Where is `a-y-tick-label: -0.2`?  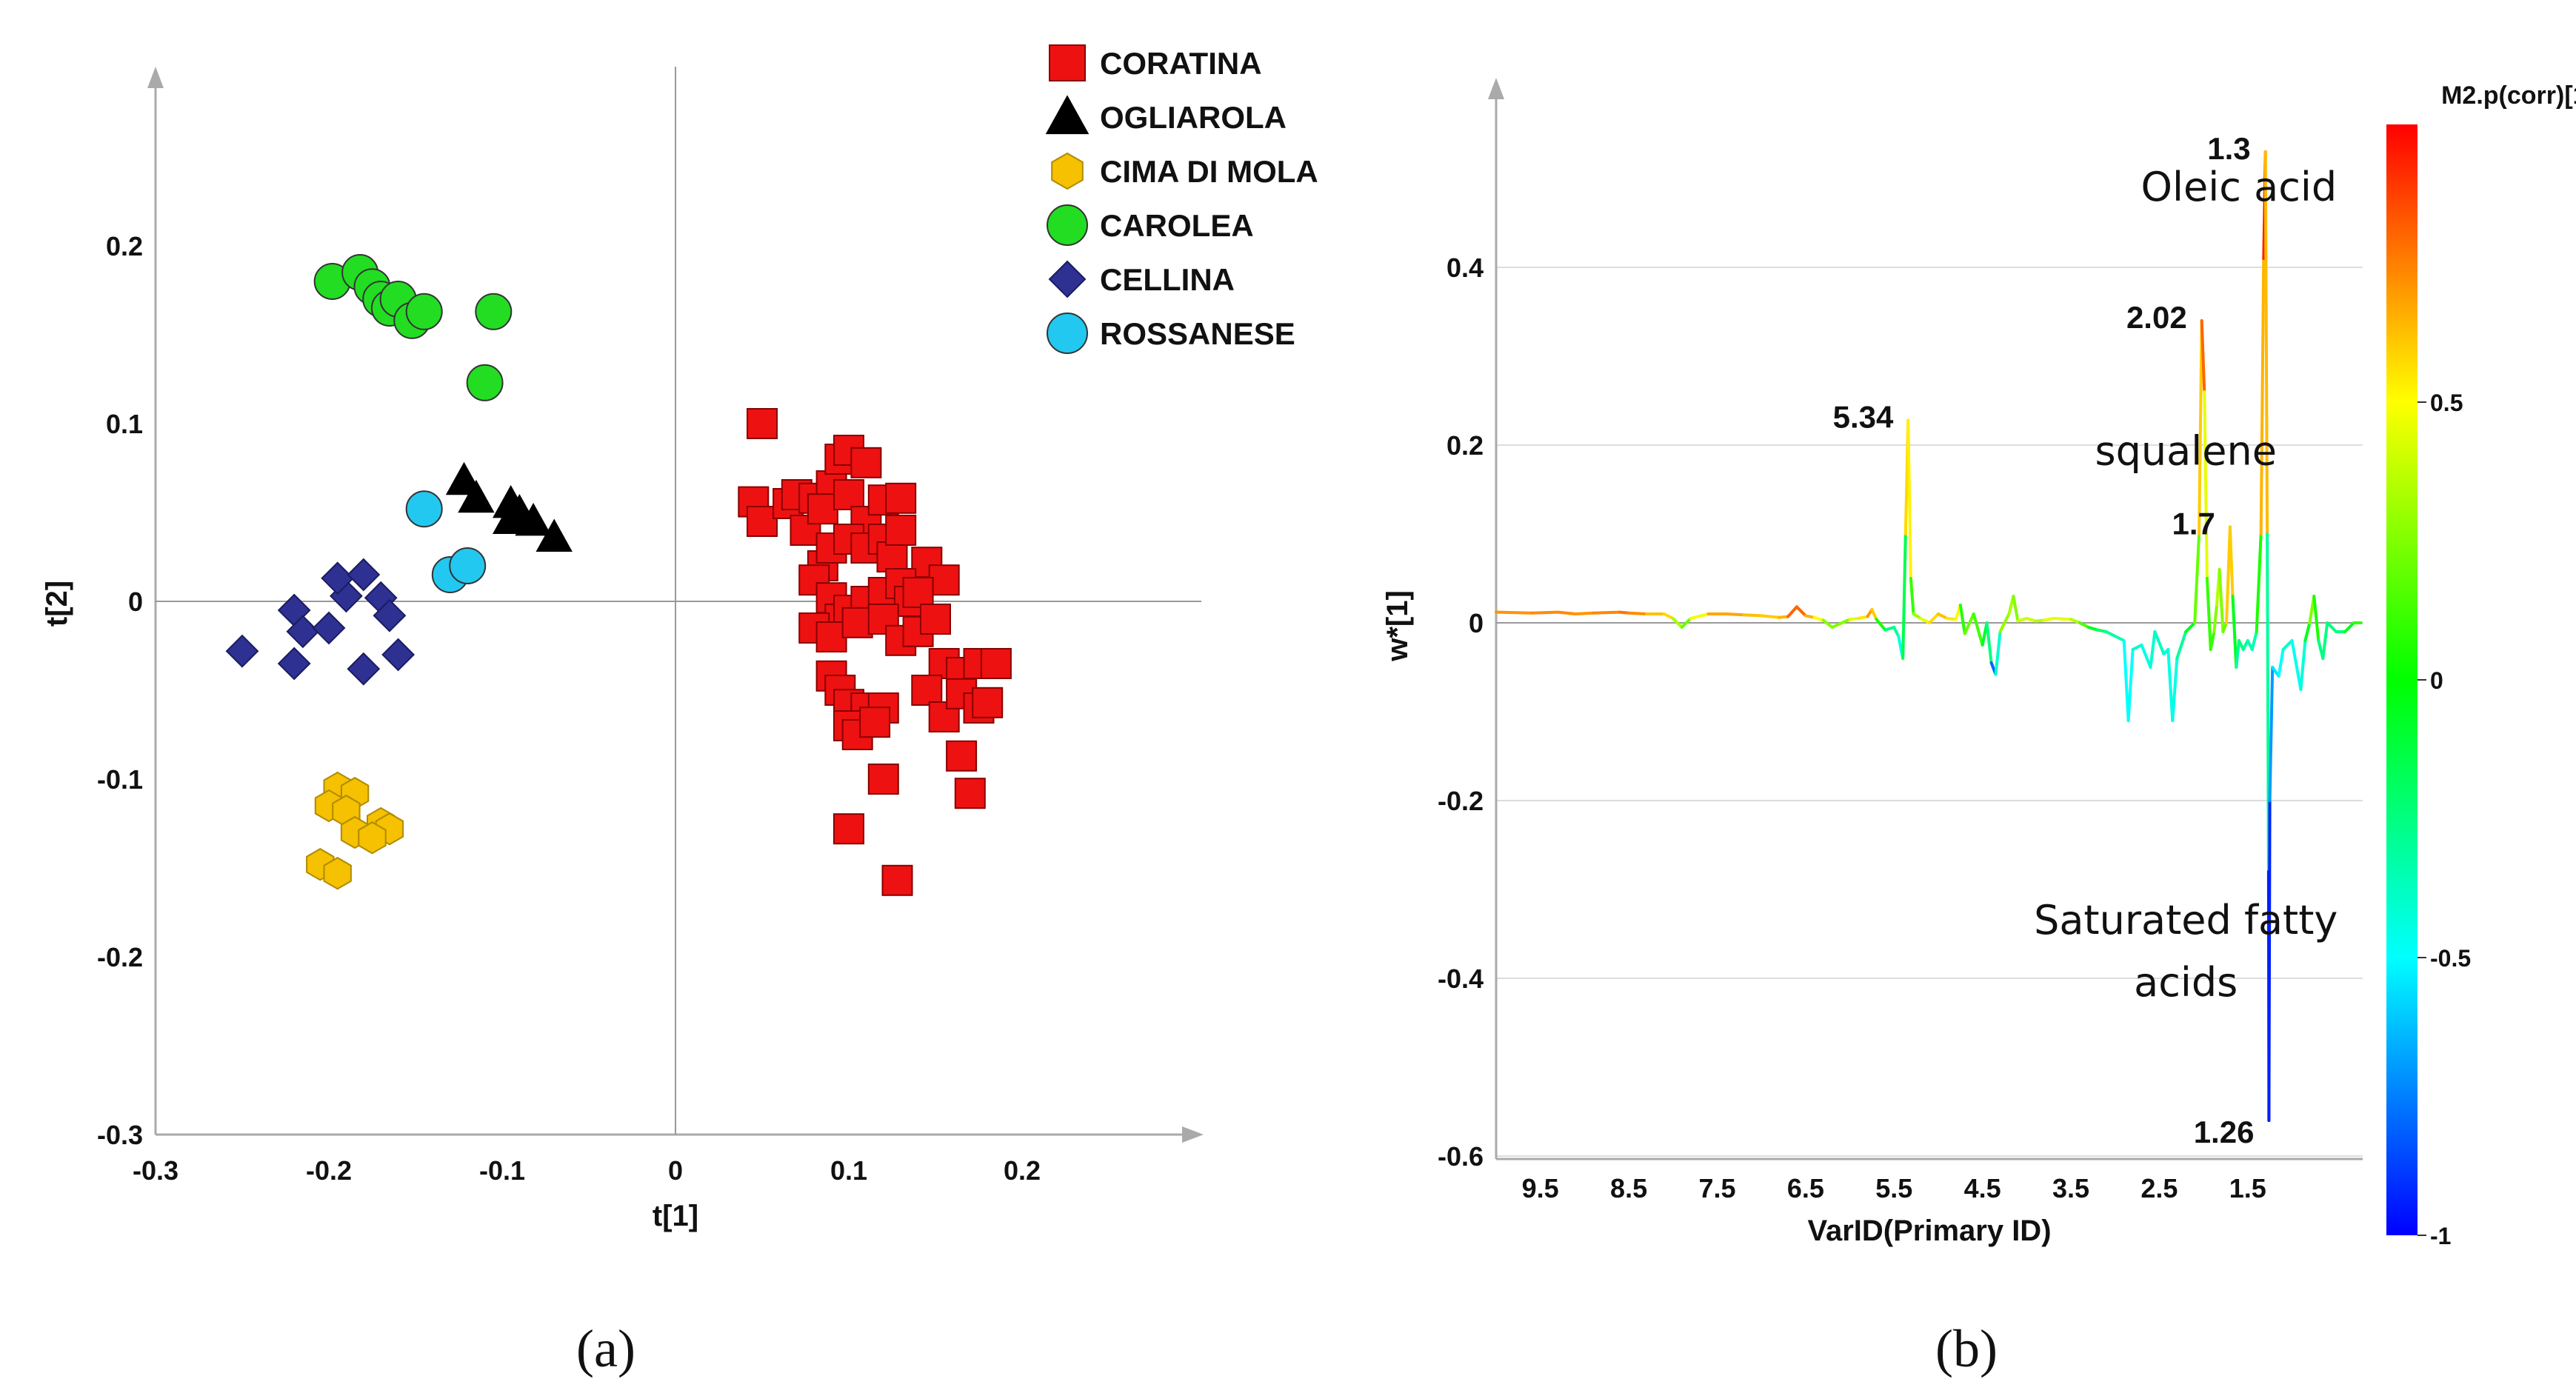 a-y-tick-label: -0.2 is located at coordinates (120, 957).